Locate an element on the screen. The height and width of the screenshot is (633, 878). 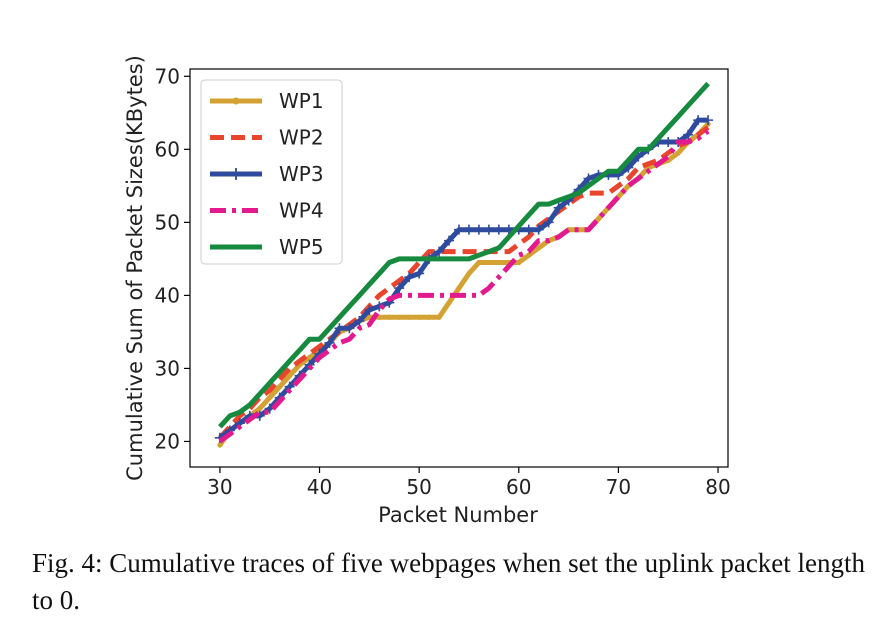
y-tick-label: 20 is located at coordinates (167, 441).